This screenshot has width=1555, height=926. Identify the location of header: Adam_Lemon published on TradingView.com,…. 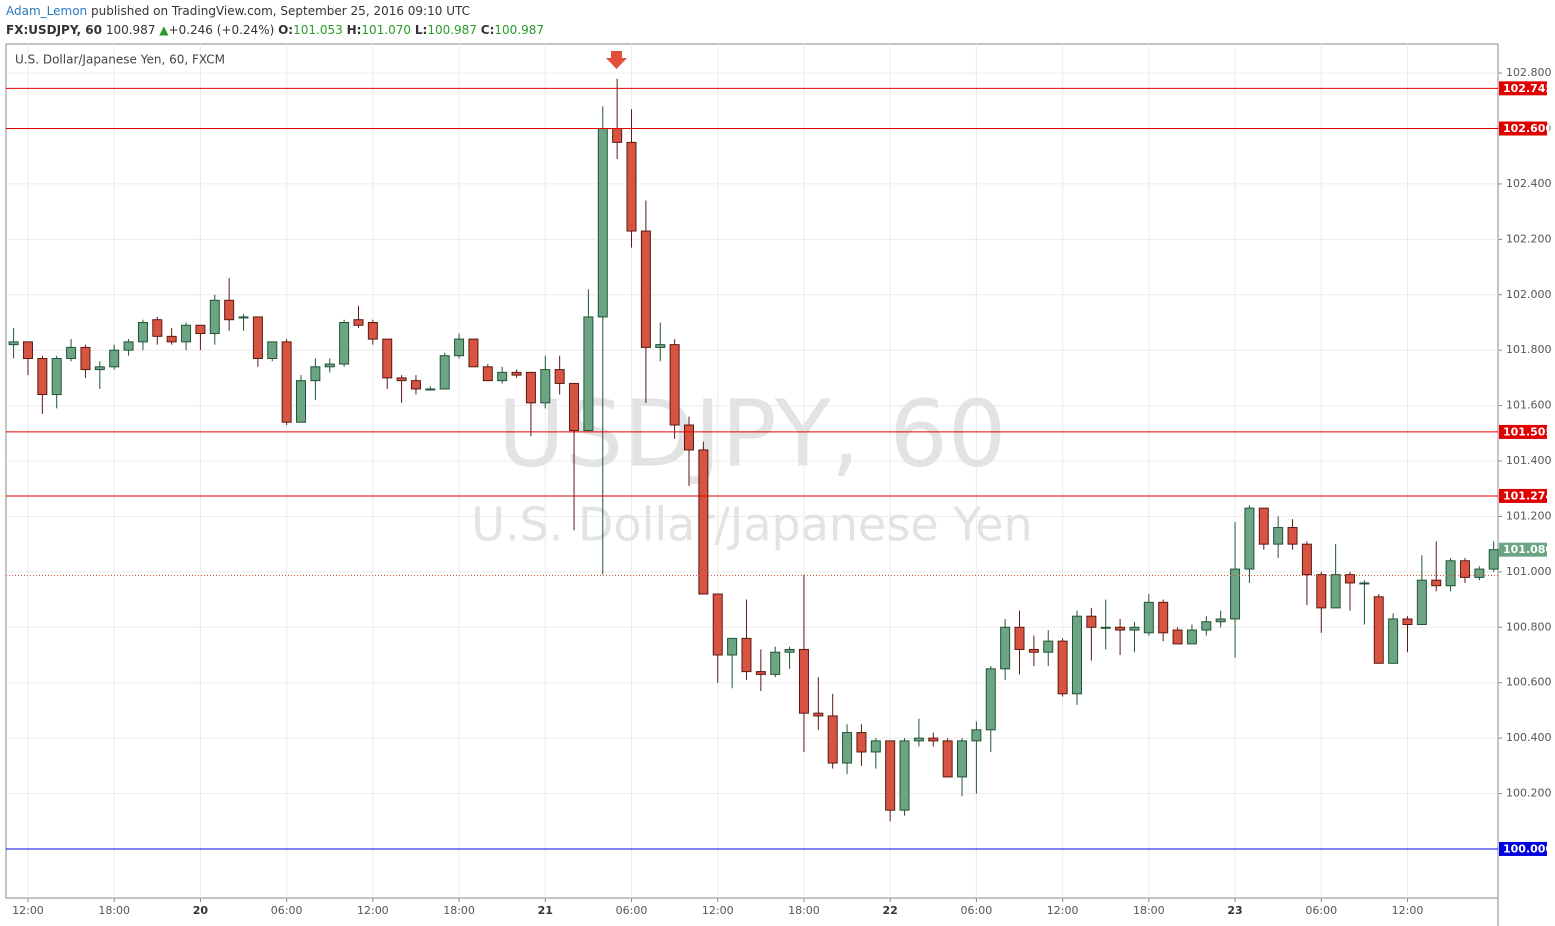
(275, 21).